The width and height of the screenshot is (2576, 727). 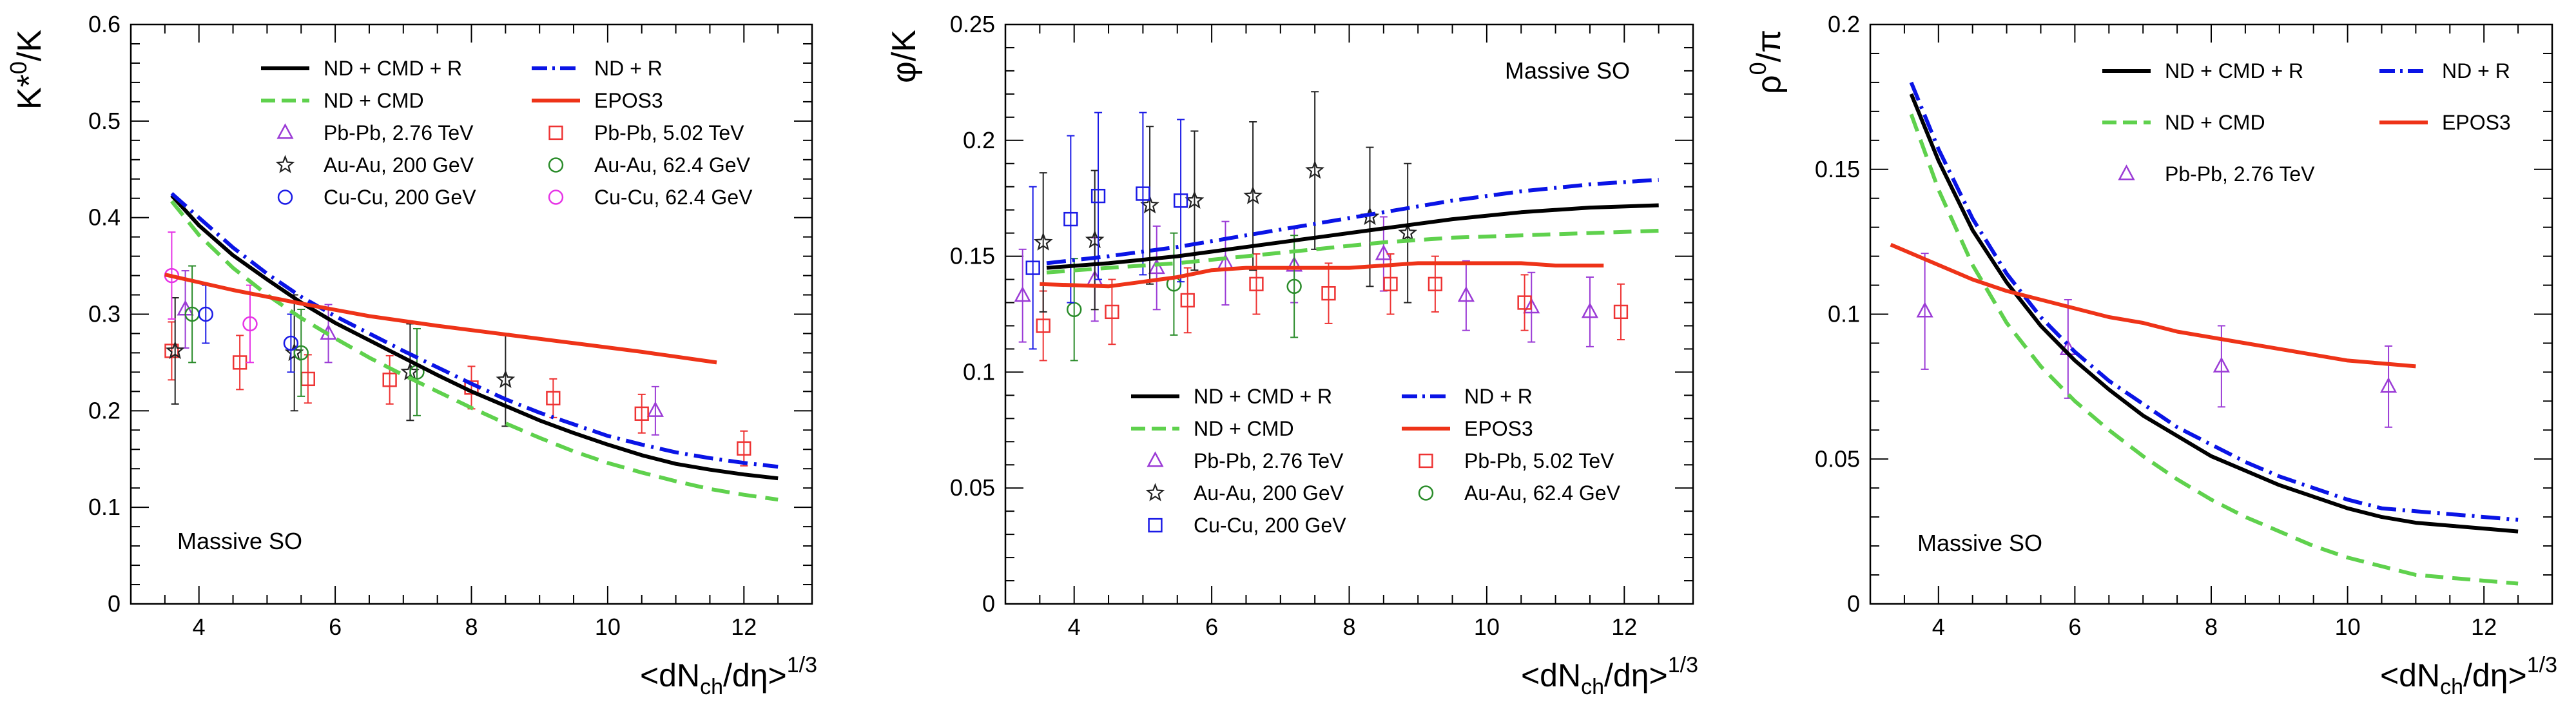 I want to click on legend-item: Pb-Pb, 2.76 TeV, so click(x=375, y=132).